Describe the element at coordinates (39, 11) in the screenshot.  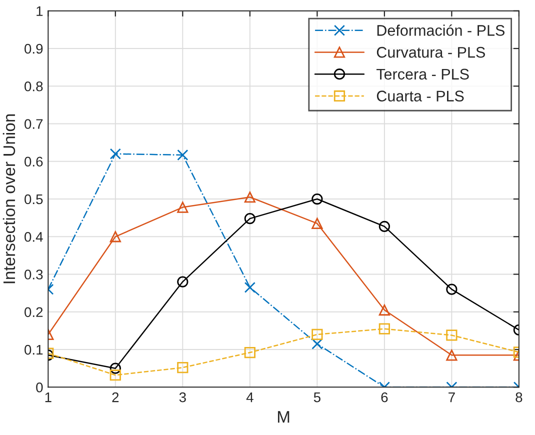
I see `y-tick-label: 1` at that location.